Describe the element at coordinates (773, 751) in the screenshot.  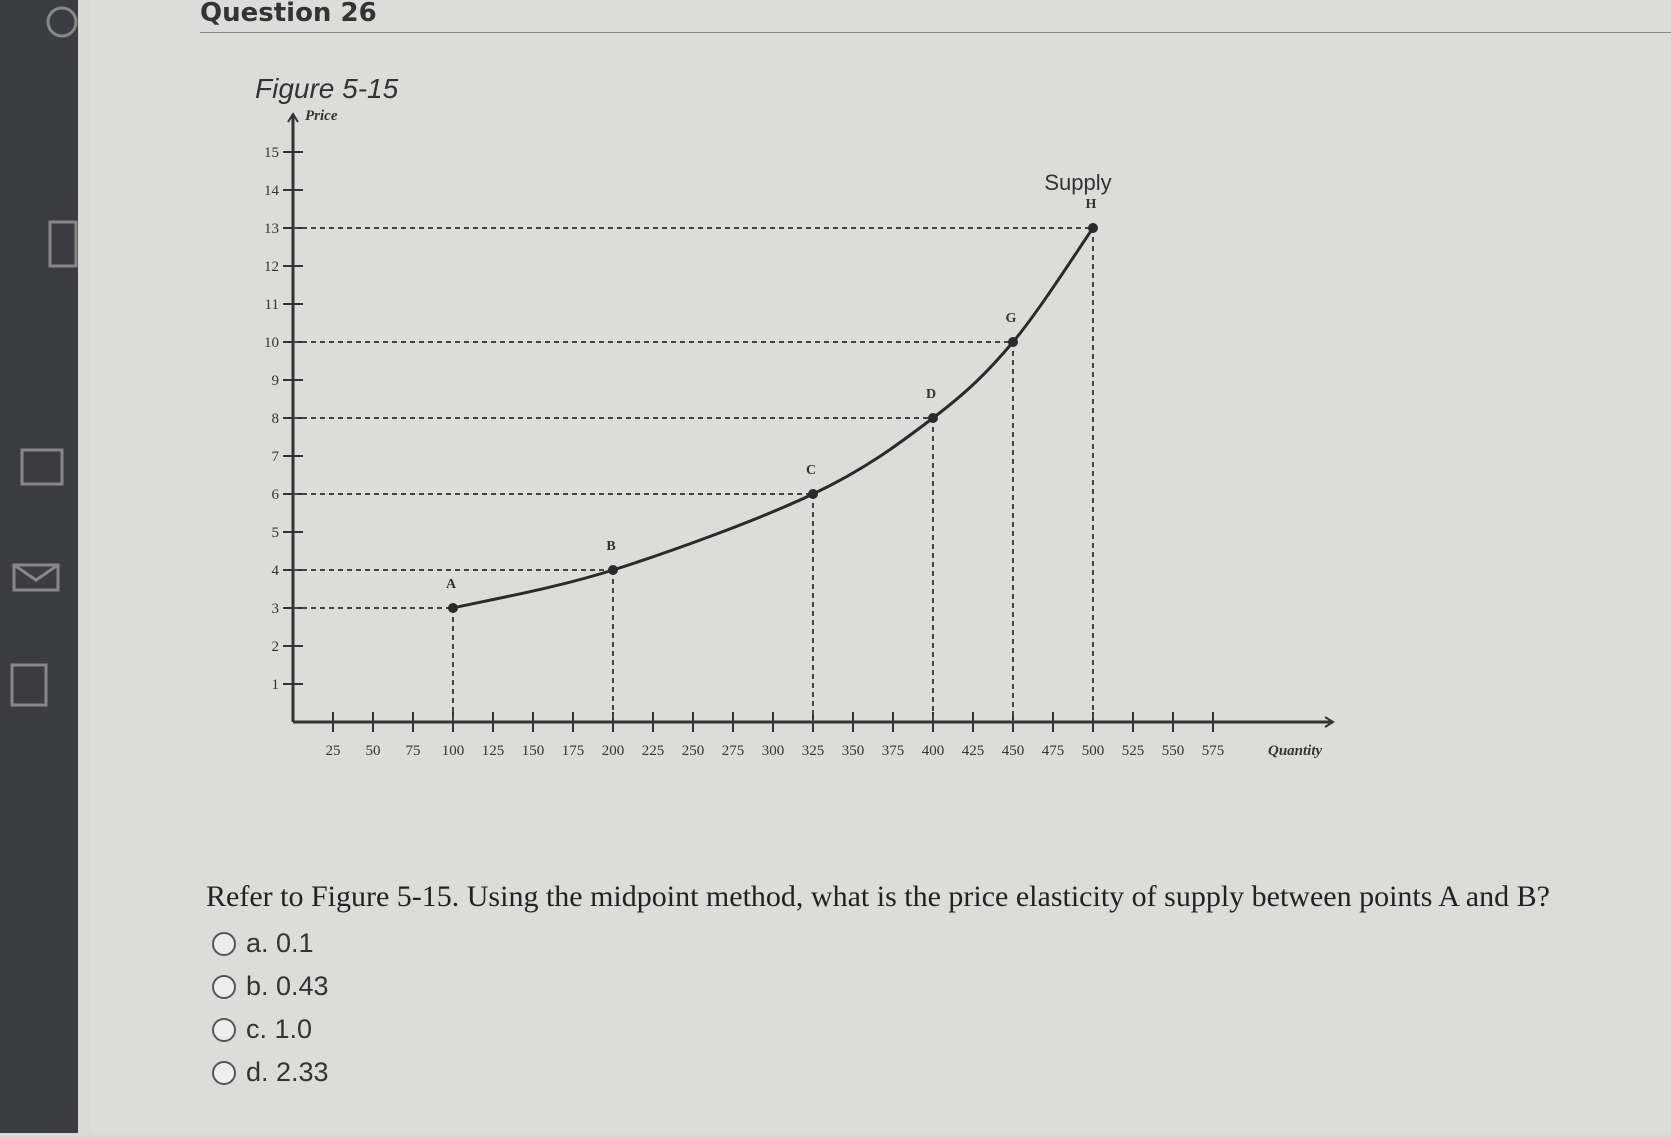
I see `x-tick-label: 300` at that location.